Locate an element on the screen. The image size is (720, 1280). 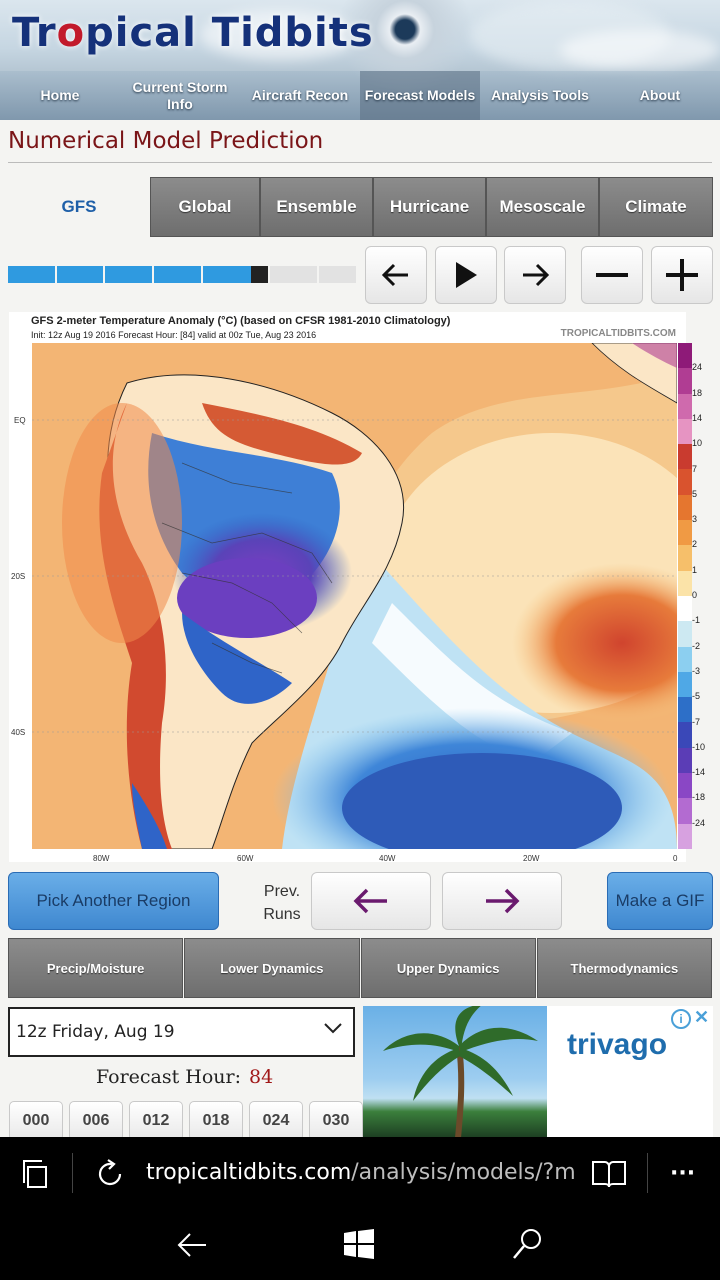
back-icon is located at coordinates (192, 1245).